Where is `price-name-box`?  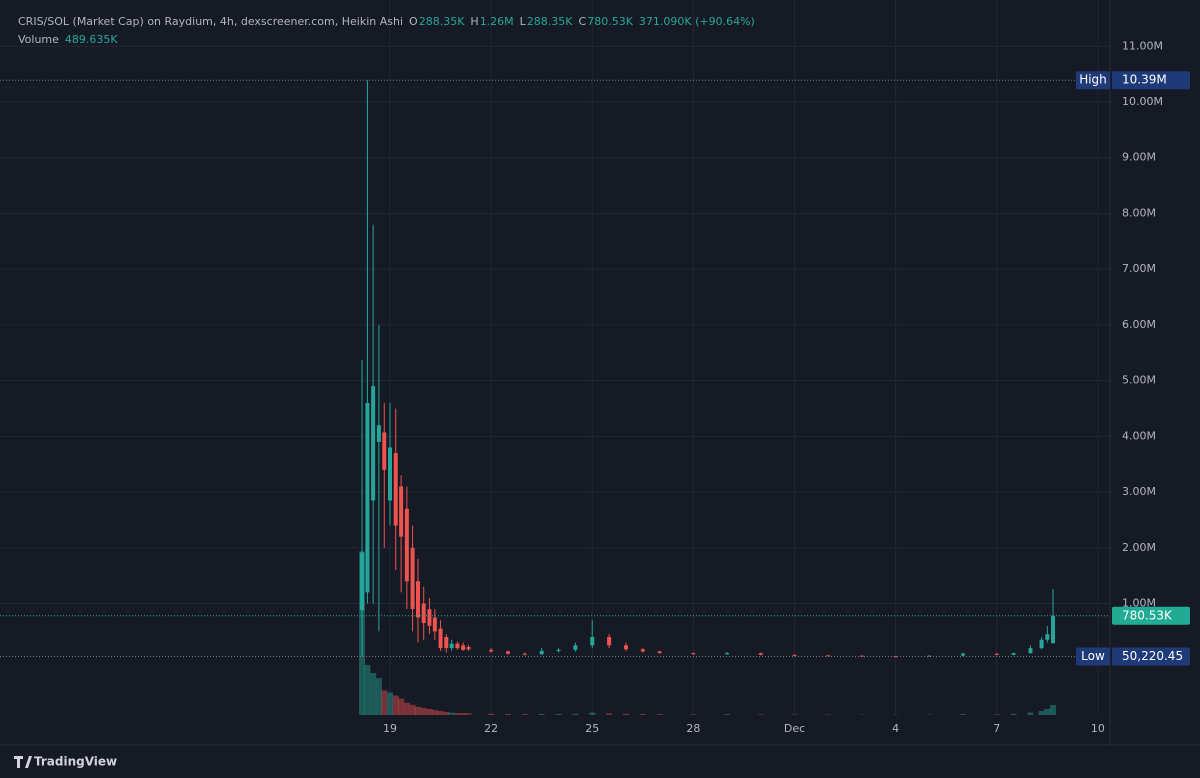 price-name-box is located at coordinates (1093, 656).